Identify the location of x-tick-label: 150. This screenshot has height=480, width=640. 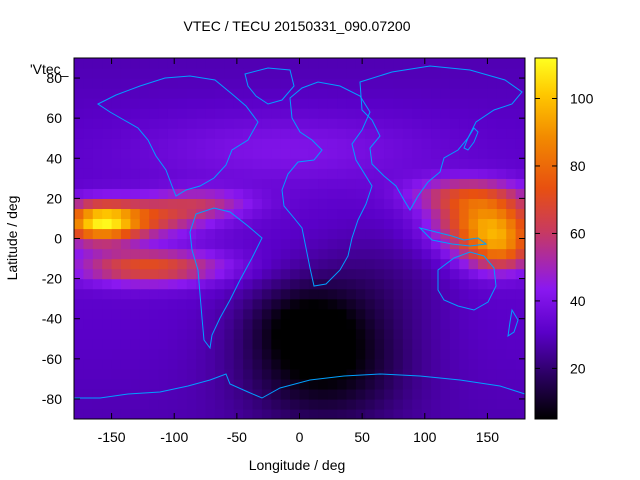
(488, 437).